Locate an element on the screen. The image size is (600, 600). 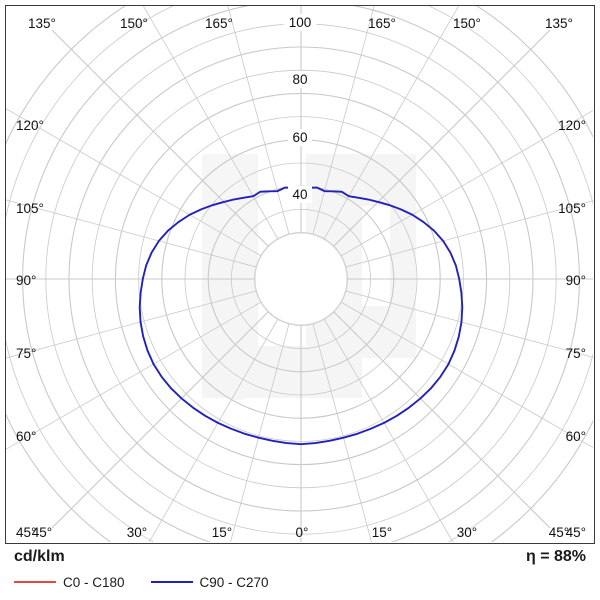
legend-area: cd/klm η = 88% C0 - C180 C90 - C270 is located at coordinates (300, 574).